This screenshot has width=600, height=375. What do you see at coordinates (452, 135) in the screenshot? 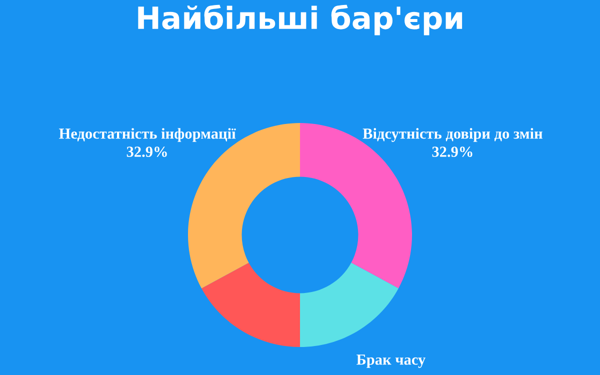
I see `slice-label: Відсутність довіри до змін` at bounding box center [452, 135].